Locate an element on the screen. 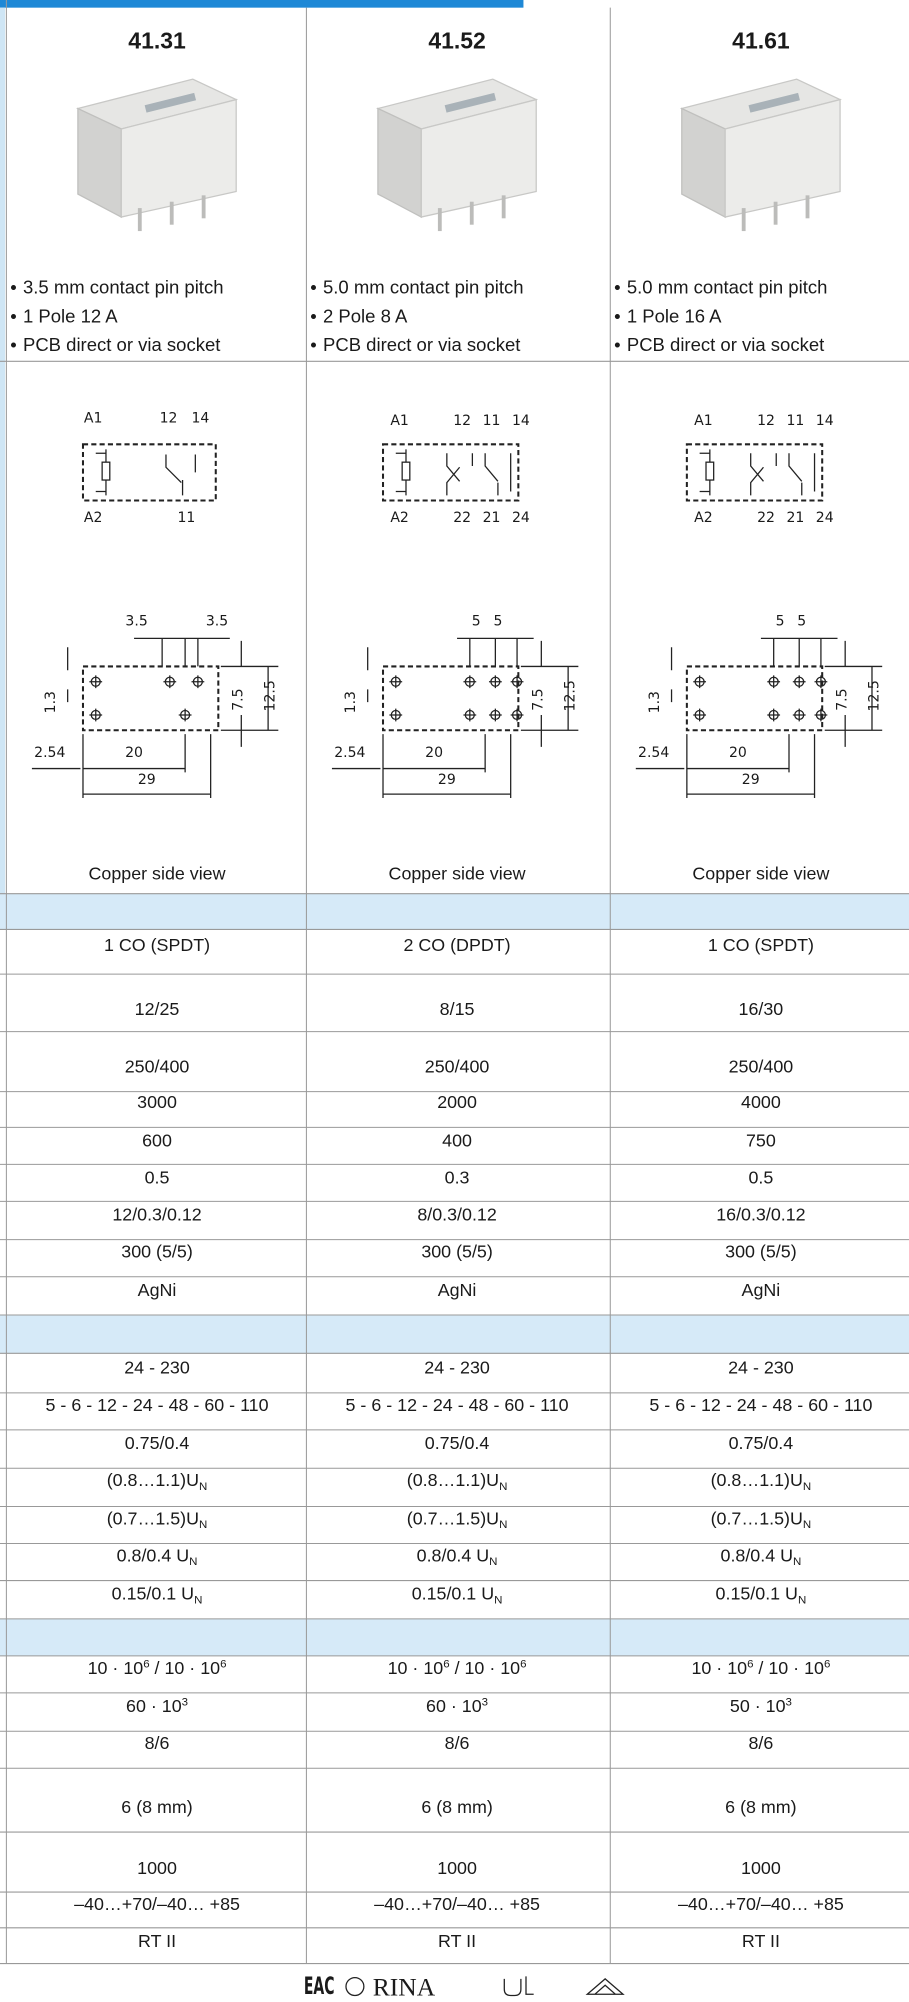  table-cell: 10 · 106​ / 10 · 106​ is located at coordinates (760, 1668).